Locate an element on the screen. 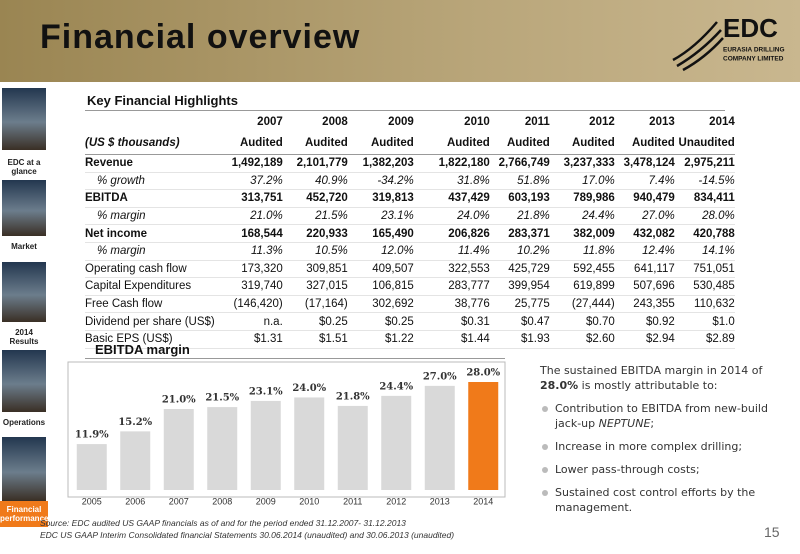  units-label: (US $ thousands) is located at coordinates (150, 143).